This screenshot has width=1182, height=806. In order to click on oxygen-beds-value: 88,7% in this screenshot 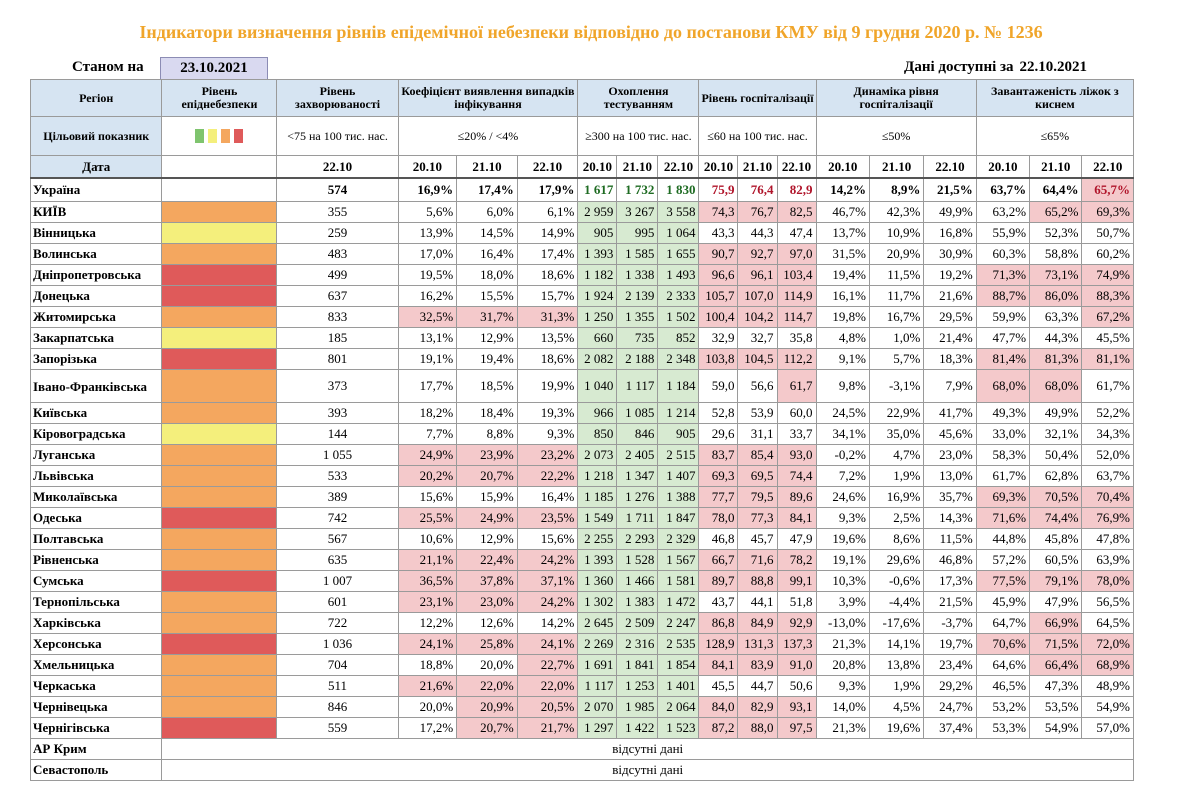, I will do `click(1003, 296)`.